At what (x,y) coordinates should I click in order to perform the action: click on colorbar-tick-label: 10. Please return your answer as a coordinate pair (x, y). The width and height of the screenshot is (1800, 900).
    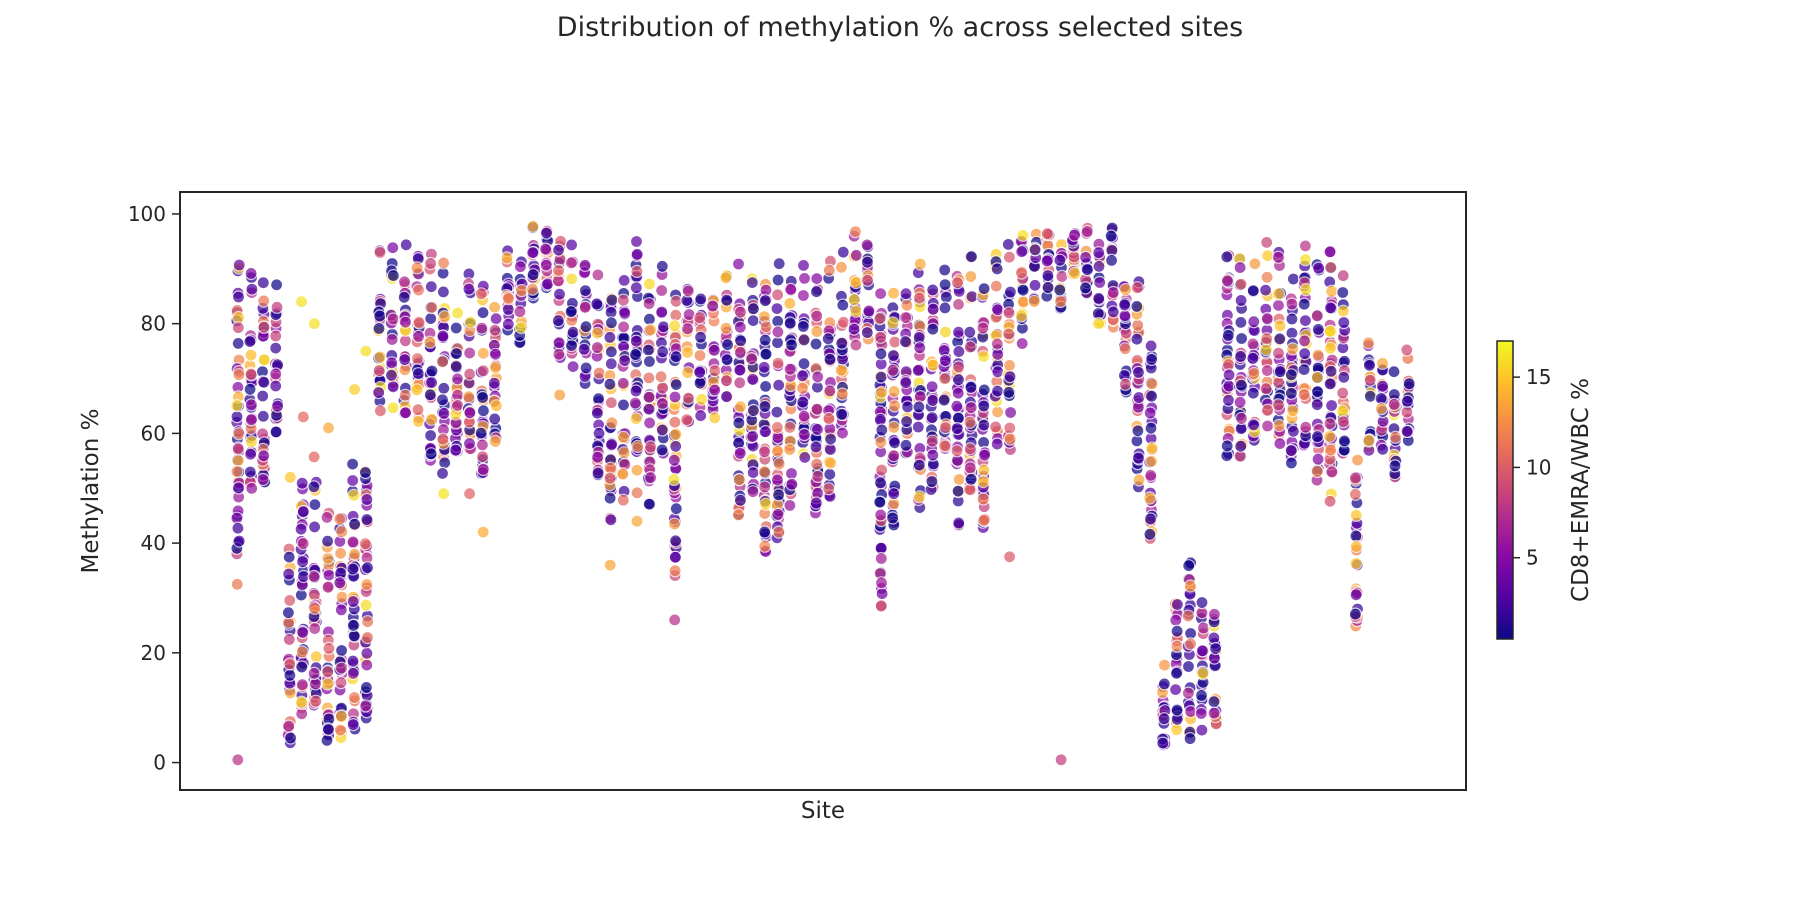
    Looking at the image, I should click on (1538, 467).